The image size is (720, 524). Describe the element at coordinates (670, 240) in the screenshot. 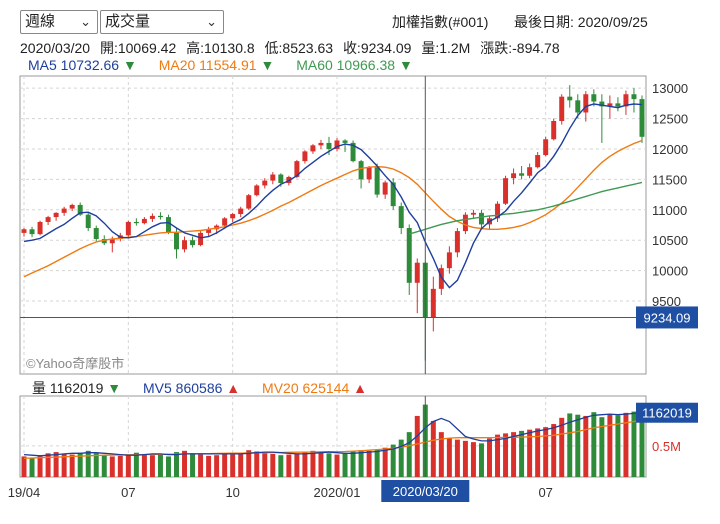

I see `price-tick-label: 10500` at that location.